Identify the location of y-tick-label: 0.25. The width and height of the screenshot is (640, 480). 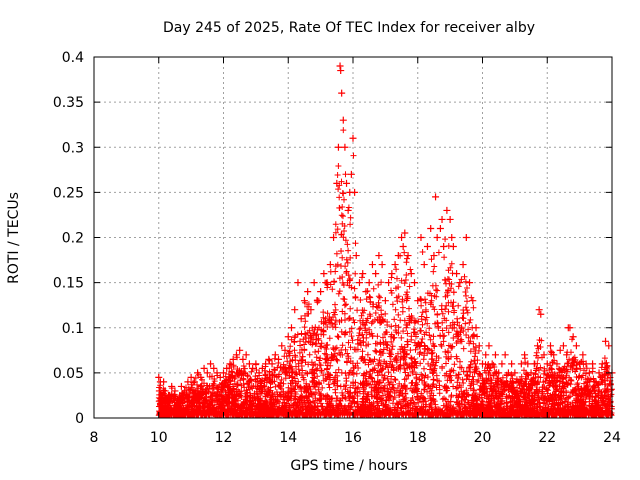
(68, 193).